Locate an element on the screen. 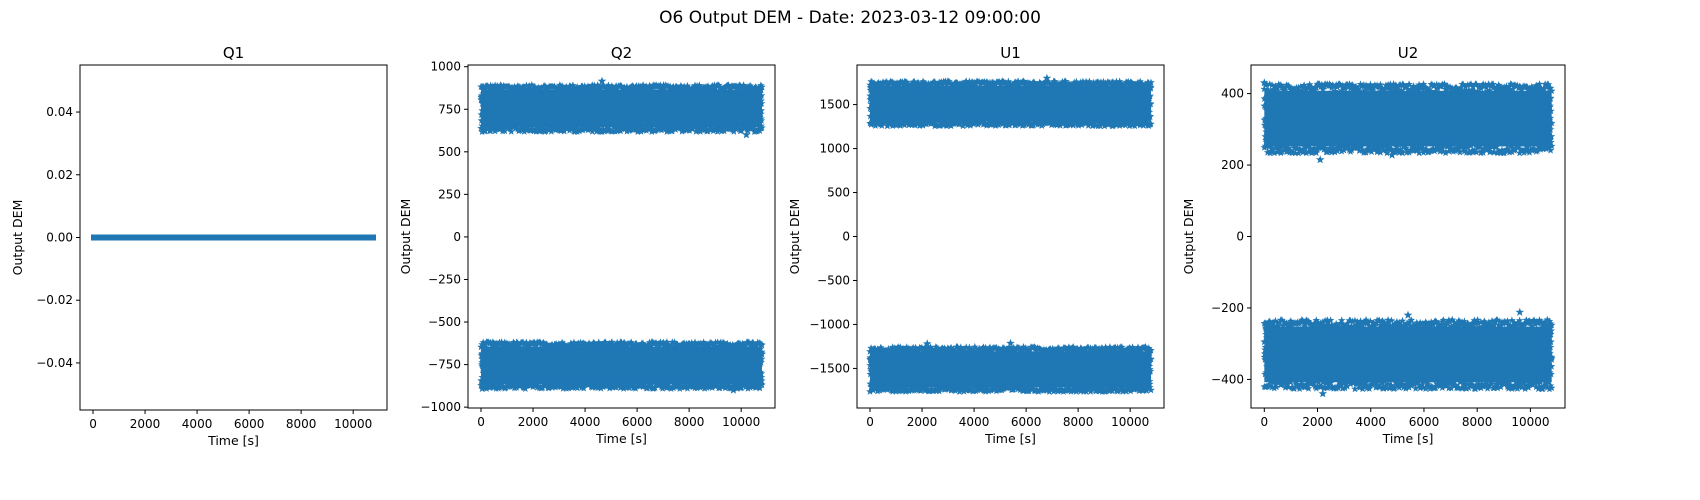 This screenshot has height=500, width=1700. y-tick-label: −0.04 is located at coordinates (54, 363).